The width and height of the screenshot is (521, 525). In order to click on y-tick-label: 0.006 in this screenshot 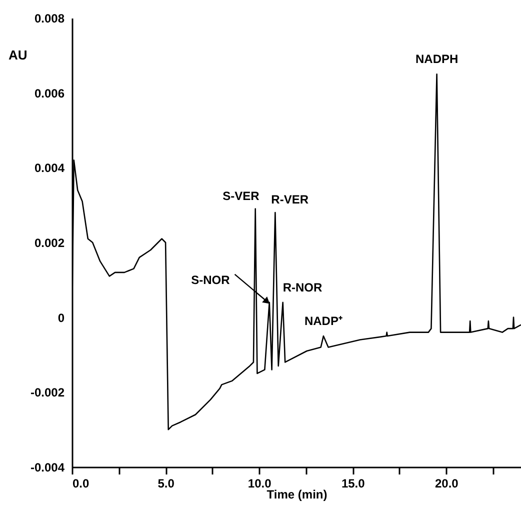, I will do `click(49, 93)`.